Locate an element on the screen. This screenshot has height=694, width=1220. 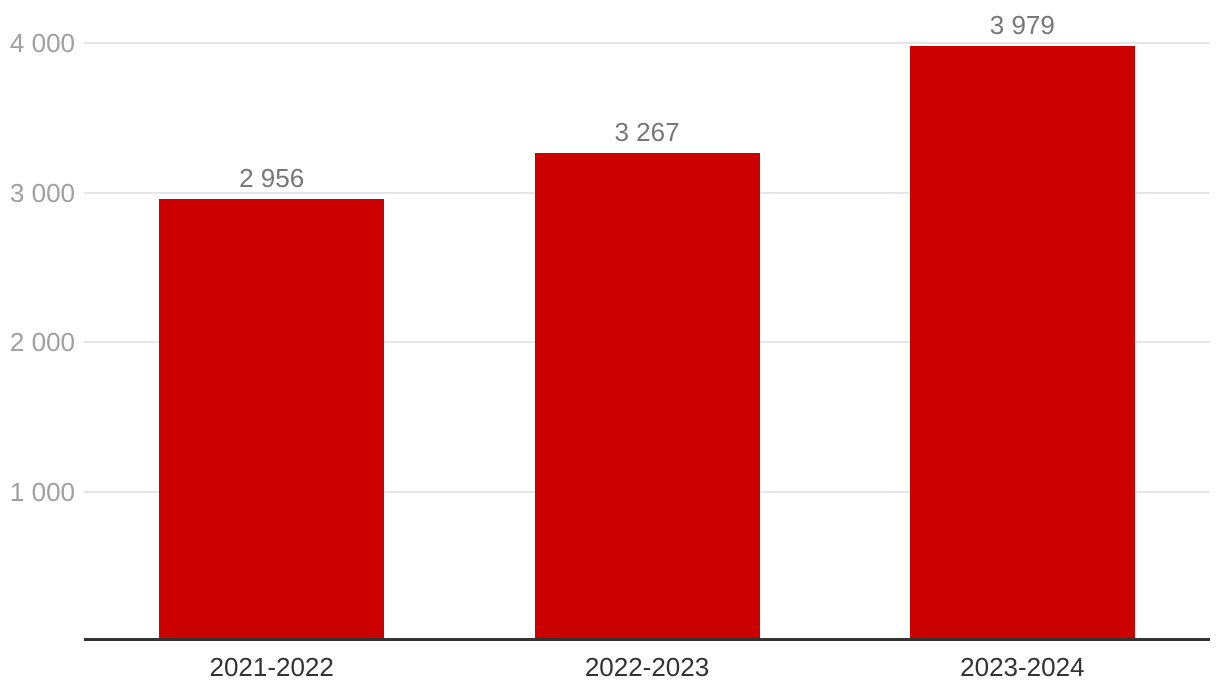
y-axis-tick-label: 1 000 is located at coordinates (42, 491).